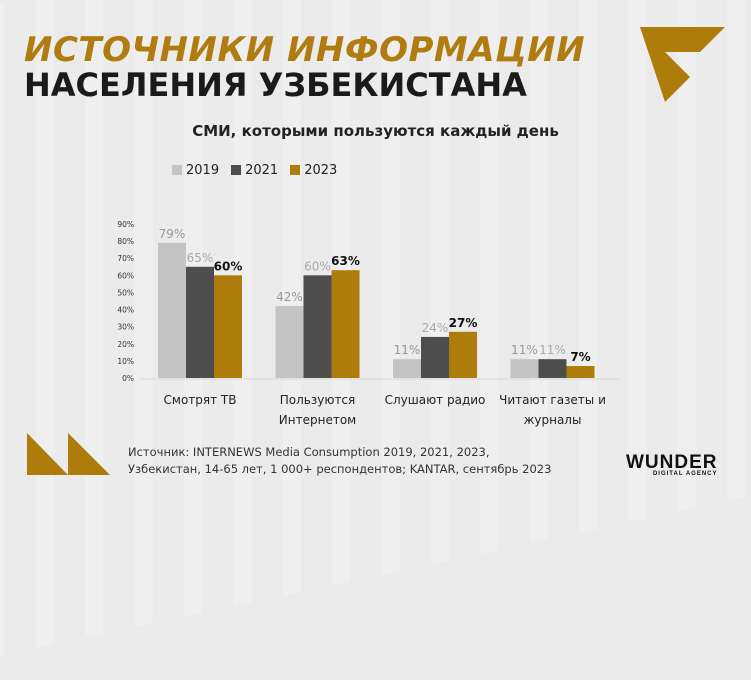 The width and height of the screenshot is (751, 680). What do you see at coordinates (435, 400) in the screenshot?
I see `category-label: Слушают радио` at bounding box center [435, 400].